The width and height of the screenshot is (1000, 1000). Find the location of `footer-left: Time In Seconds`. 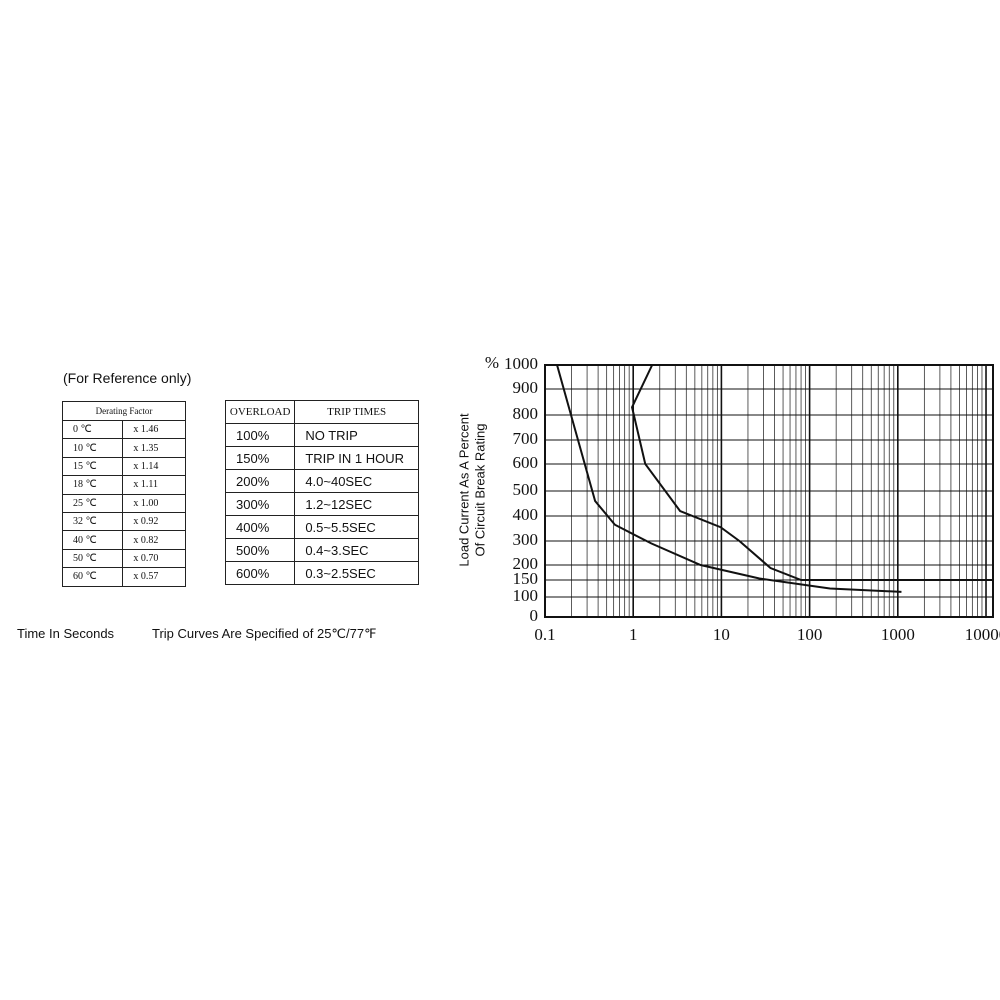

footer-left: Time In Seconds is located at coordinates (66, 633).